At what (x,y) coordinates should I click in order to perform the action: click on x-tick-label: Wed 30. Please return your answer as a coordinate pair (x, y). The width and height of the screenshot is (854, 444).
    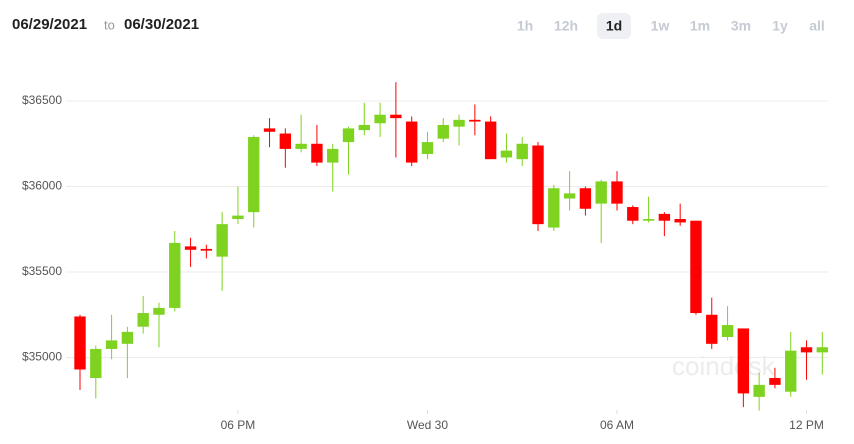
    Looking at the image, I should click on (427, 425).